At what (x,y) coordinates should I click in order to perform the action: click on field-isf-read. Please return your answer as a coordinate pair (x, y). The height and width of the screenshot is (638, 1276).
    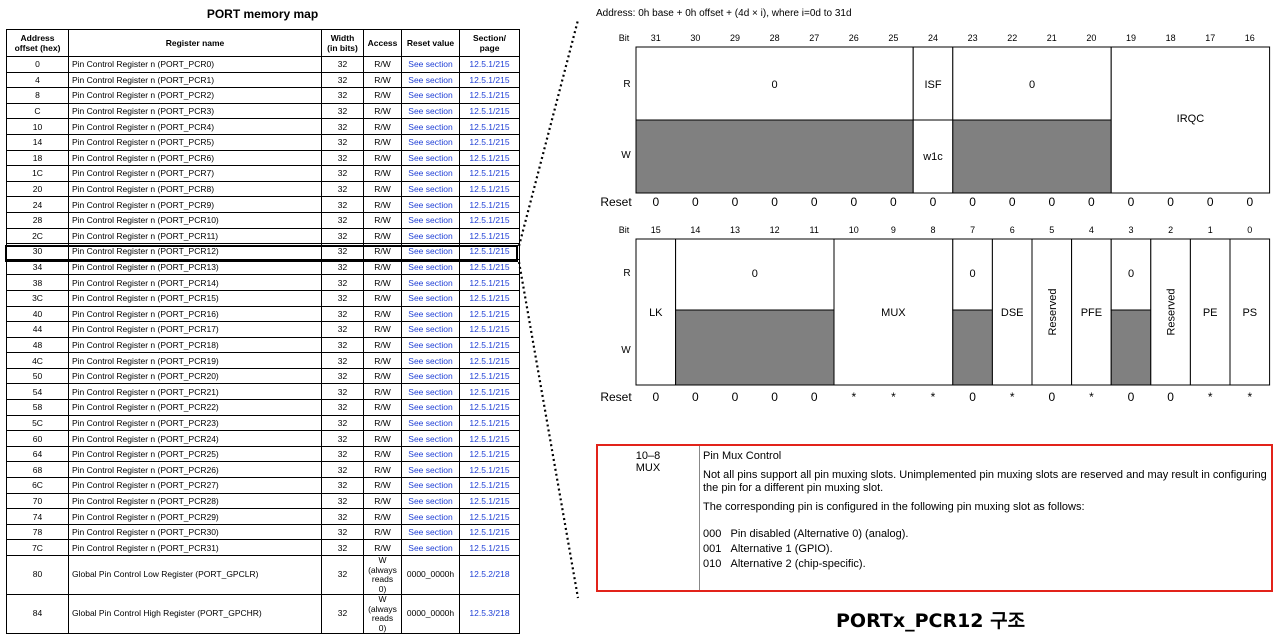
    Looking at the image, I should click on (933, 83).